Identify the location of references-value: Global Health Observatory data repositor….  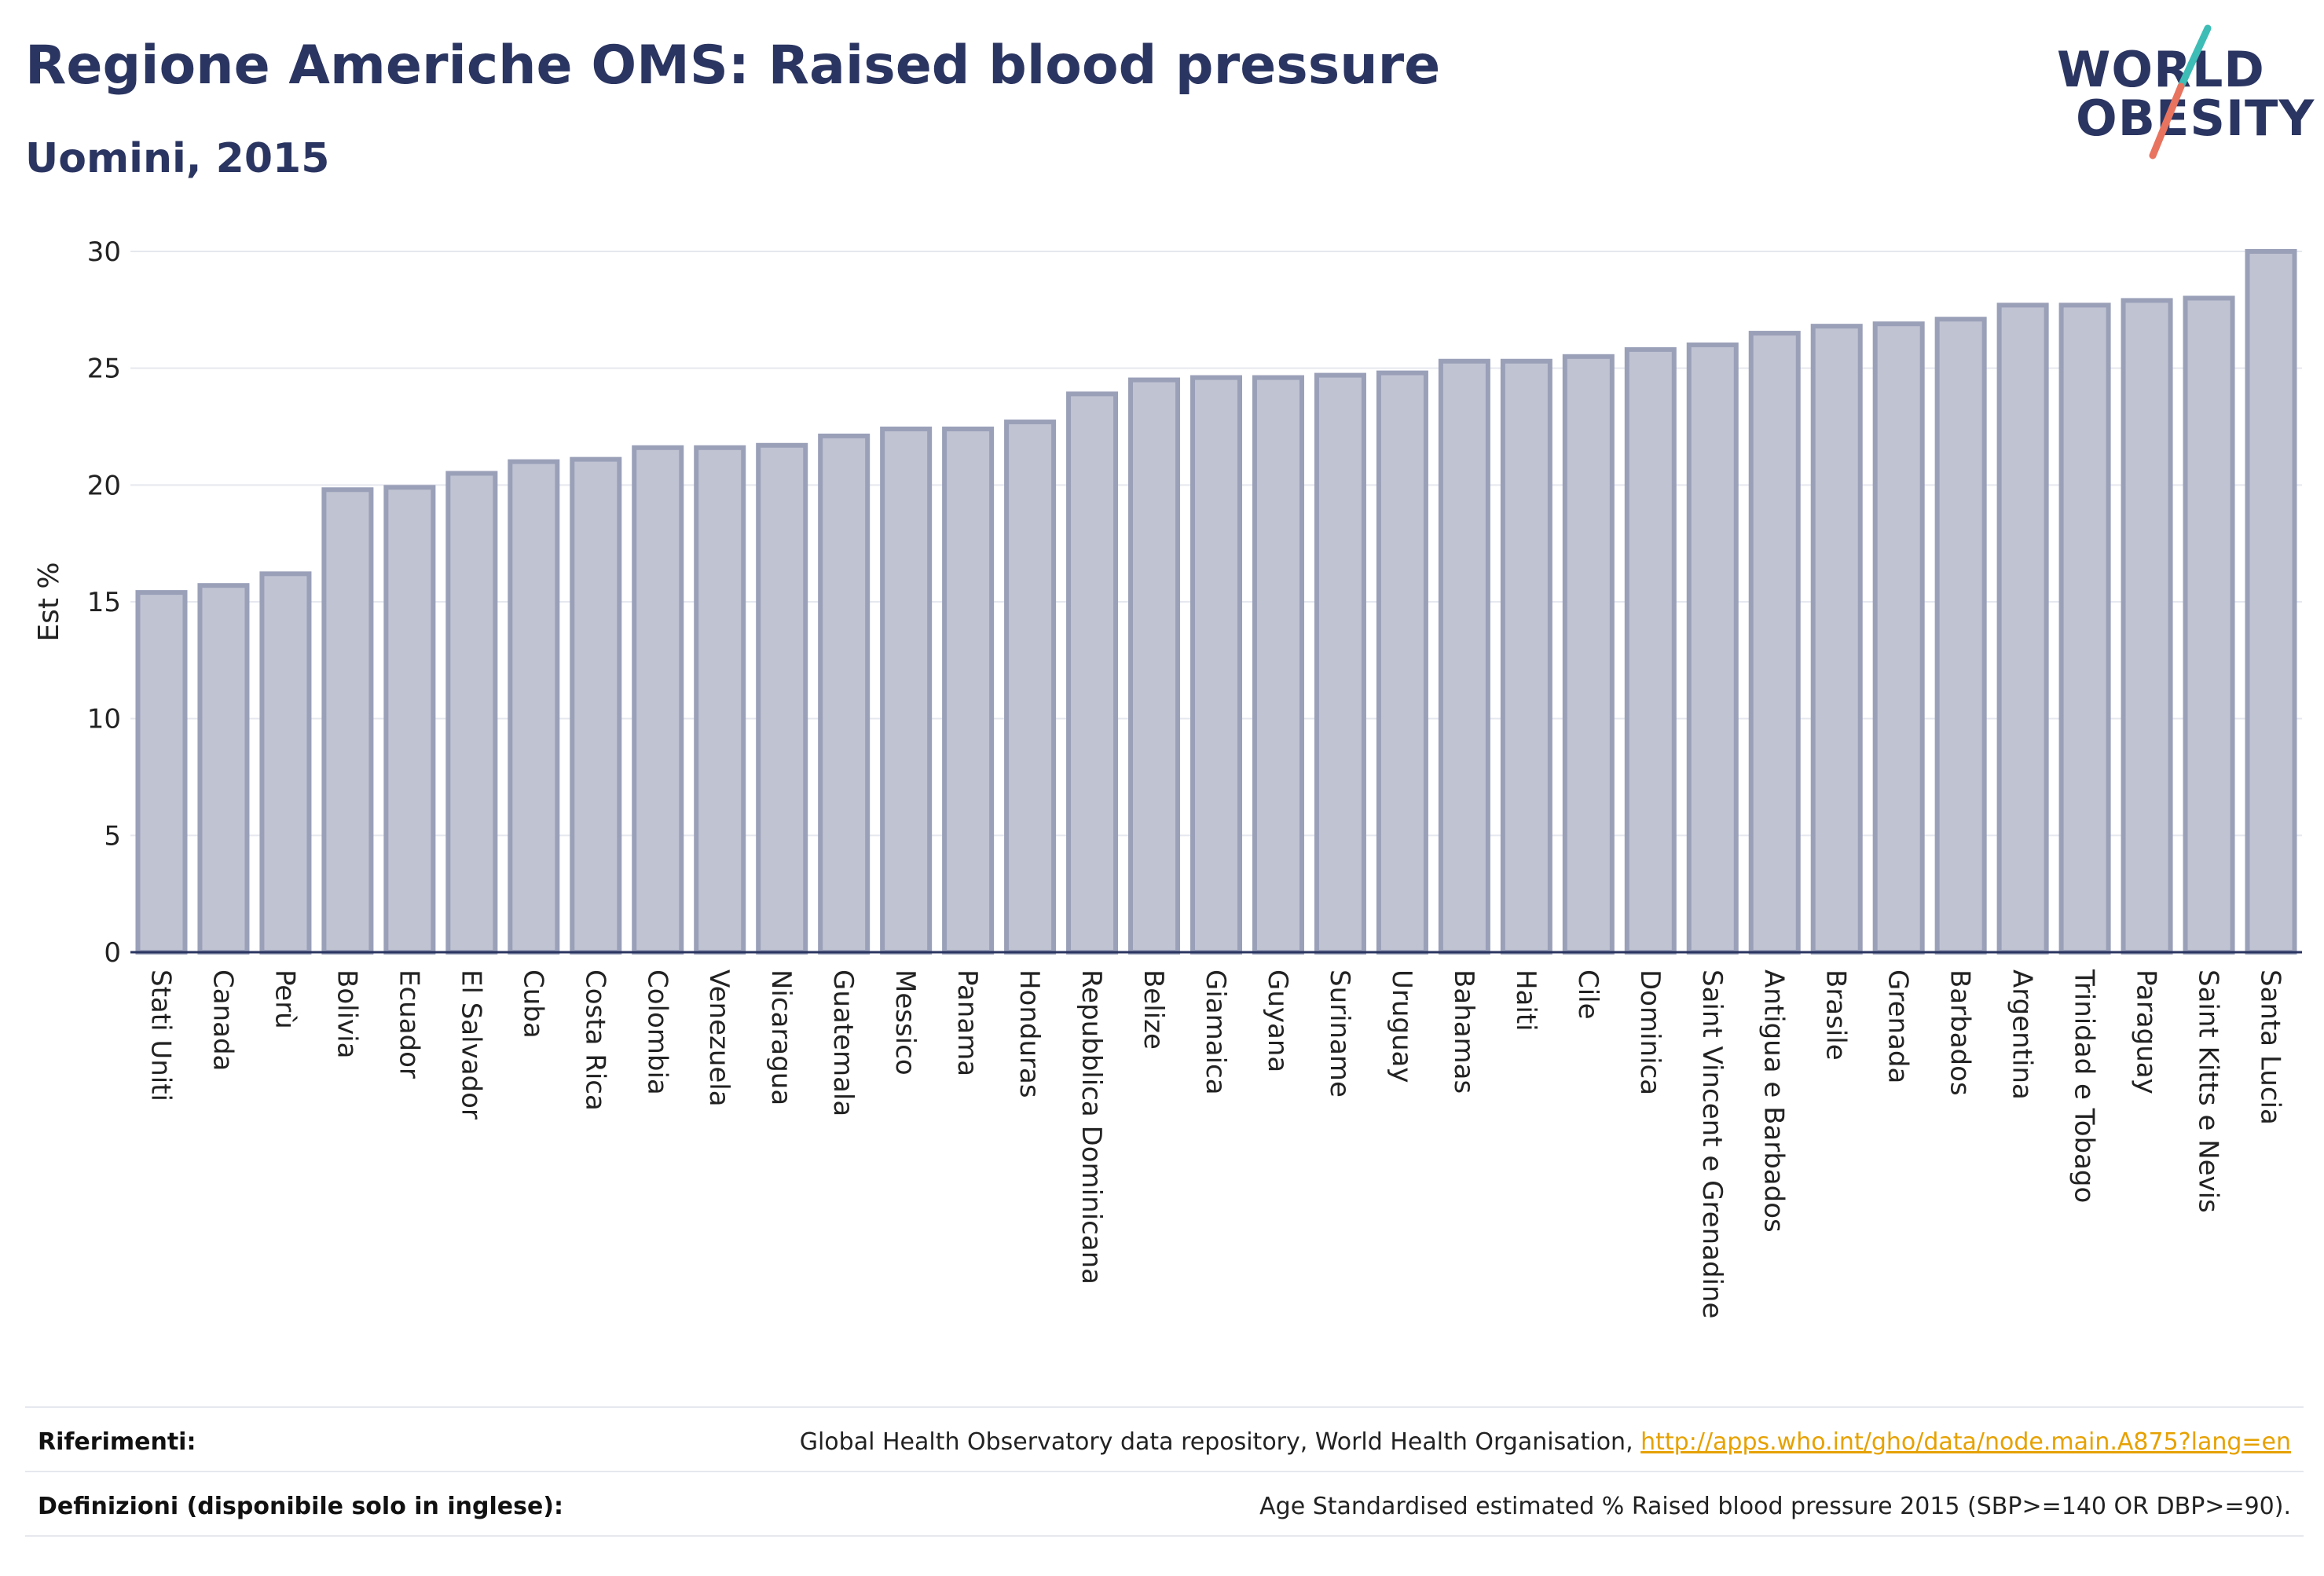
(1545, 1442).